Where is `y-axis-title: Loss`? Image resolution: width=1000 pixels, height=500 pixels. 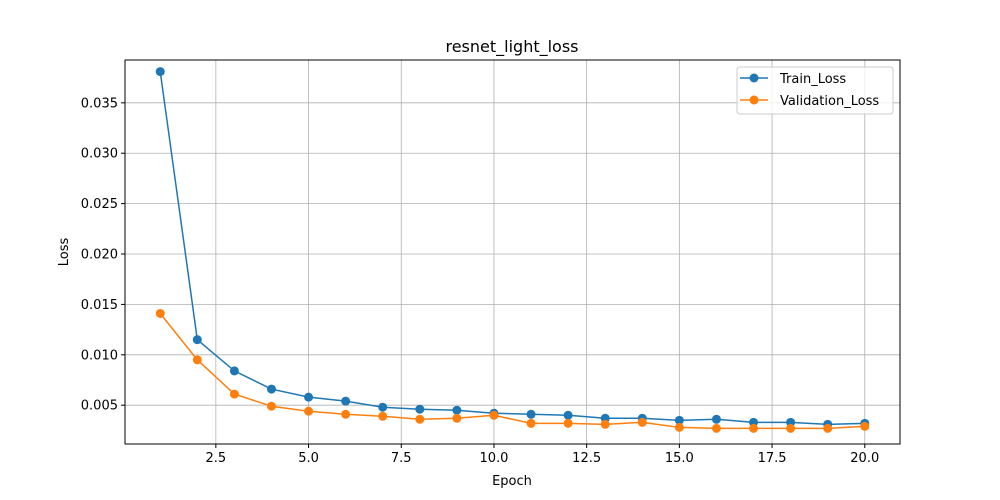 y-axis-title: Loss is located at coordinates (64, 252).